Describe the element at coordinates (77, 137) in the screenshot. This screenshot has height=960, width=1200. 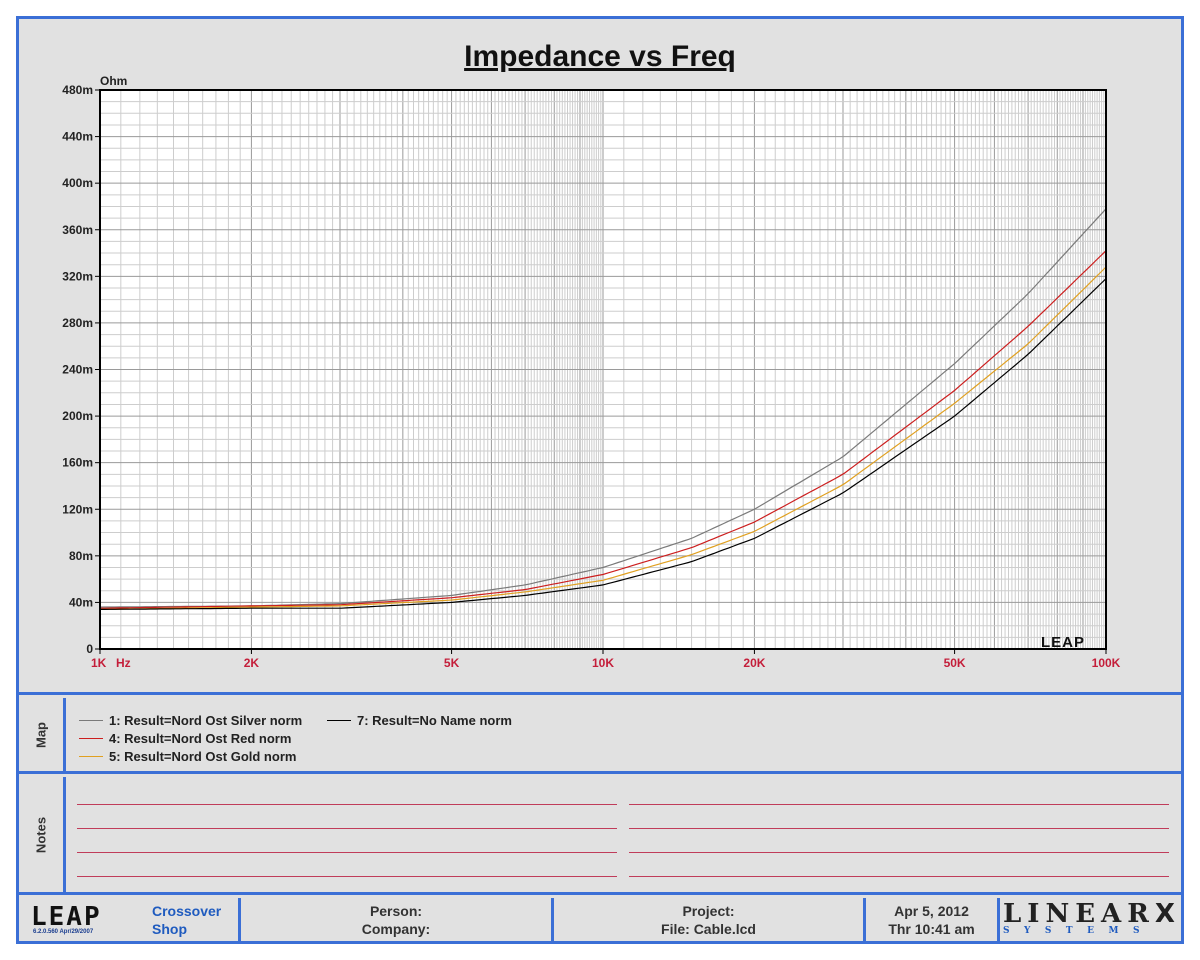
I see `y-tick-label: 440m` at that location.